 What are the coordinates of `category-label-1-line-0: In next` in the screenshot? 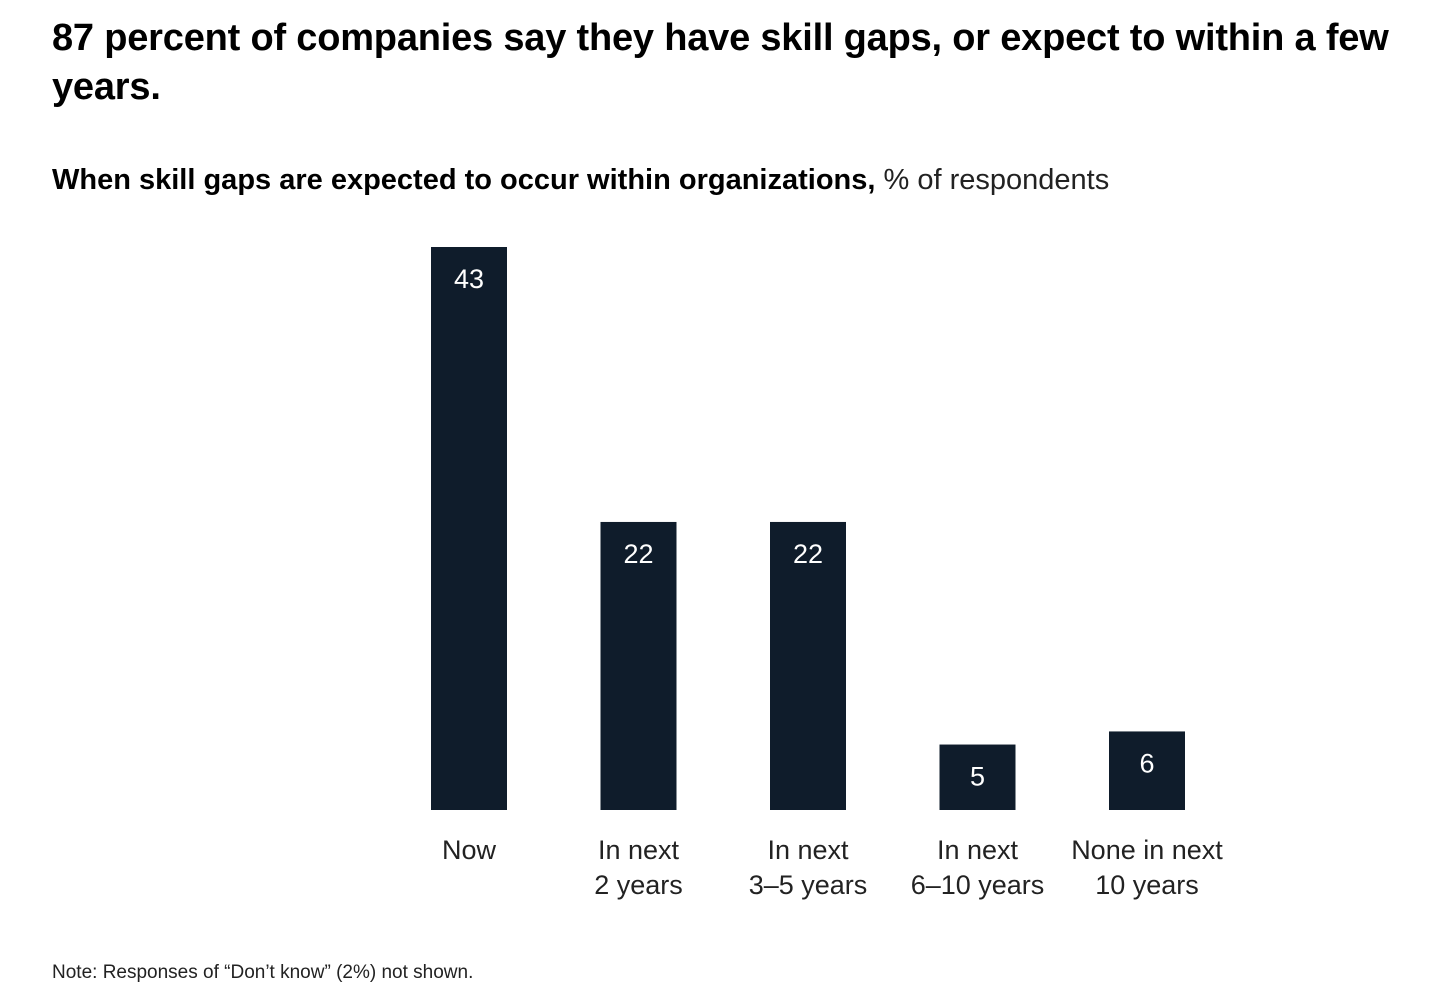 It's located at (639, 850).